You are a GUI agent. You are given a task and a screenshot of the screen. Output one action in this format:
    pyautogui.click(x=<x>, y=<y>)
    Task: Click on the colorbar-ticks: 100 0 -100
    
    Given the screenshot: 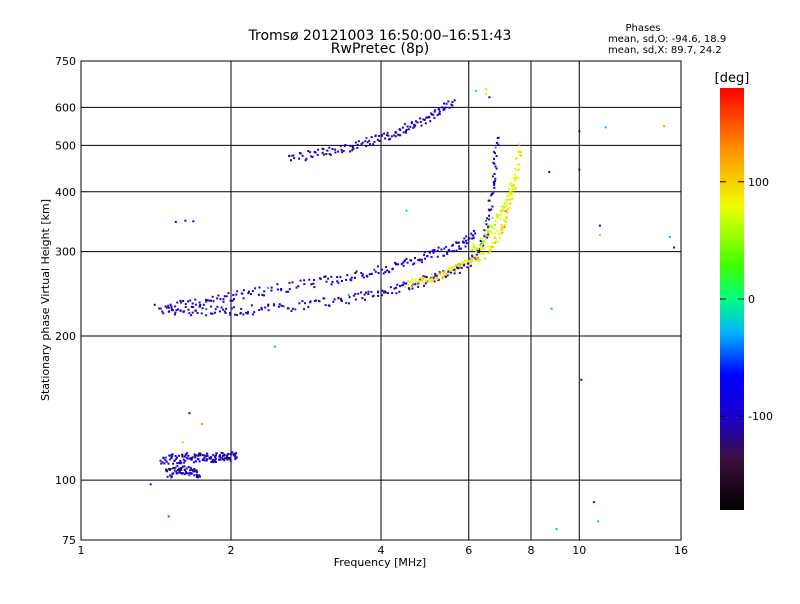 What is the action you would take?
    pyautogui.click(x=746, y=299)
    